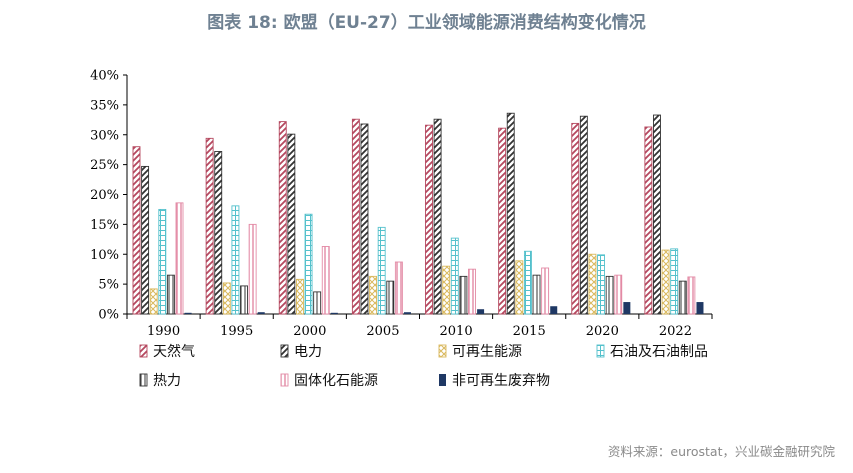 The image size is (853, 473). What do you see at coordinates (675, 331) in the screenshot?
I see `x-tick-label: 2022` at bounding box center [675, 331].